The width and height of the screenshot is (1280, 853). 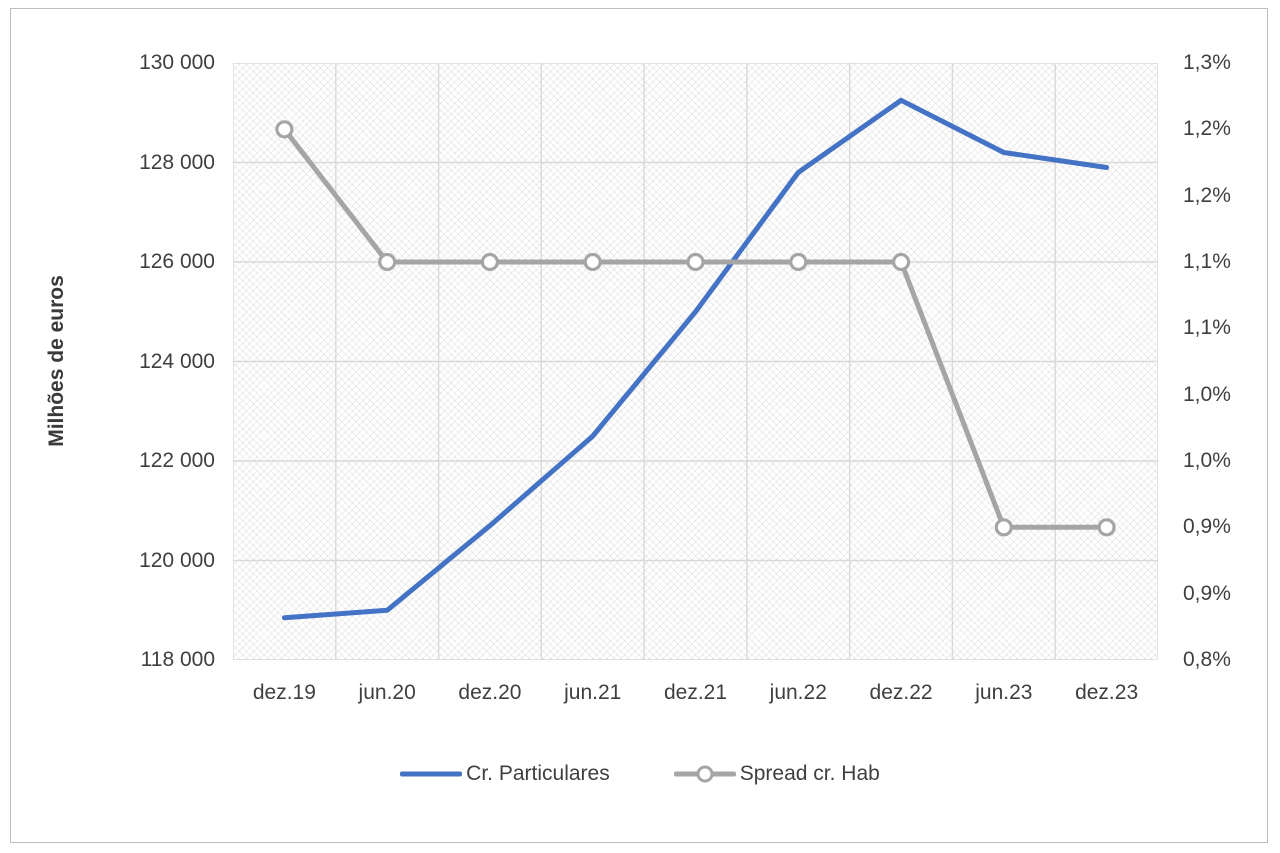 What do you see at coordinates (177, 361) in the screenshot?
I see `left-axis-tick-label: 124 000` at bounding box center [177, 361].